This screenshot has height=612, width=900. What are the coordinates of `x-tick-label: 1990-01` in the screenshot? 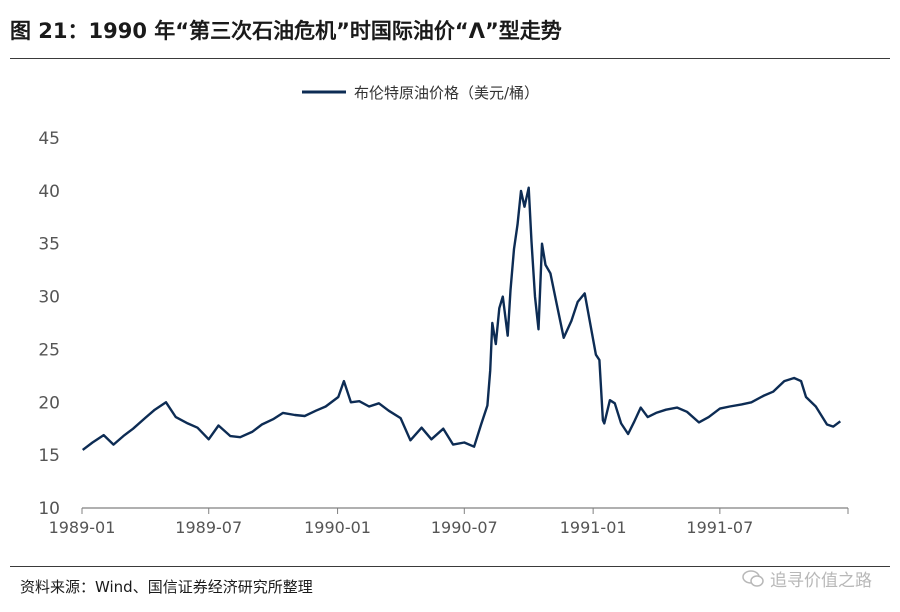 It's located at (337, 527).